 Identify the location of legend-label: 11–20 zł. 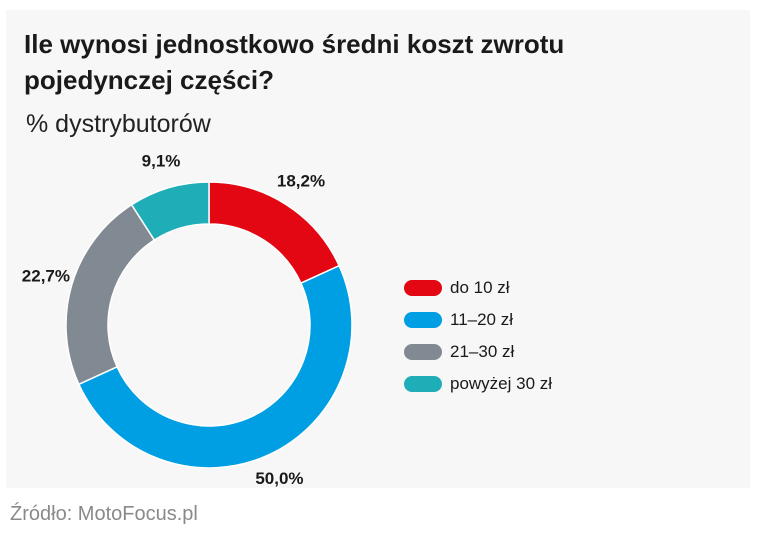
(482, 319).